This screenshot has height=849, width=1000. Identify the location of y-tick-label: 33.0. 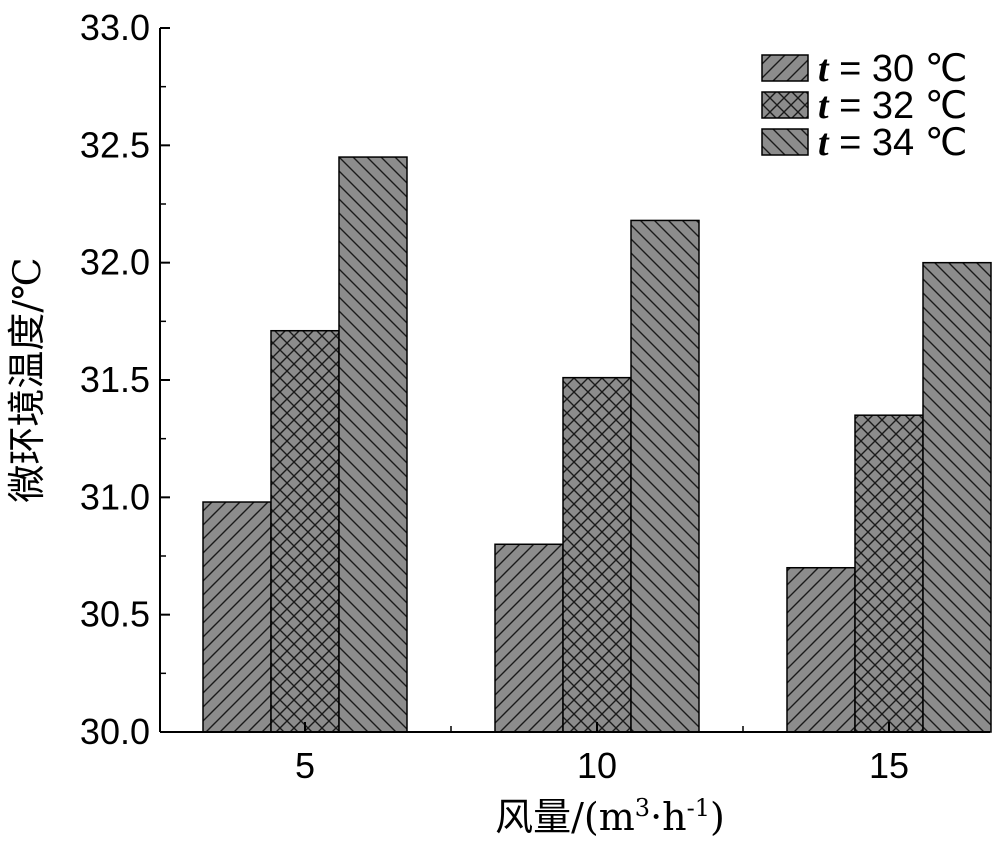
(115, 27).